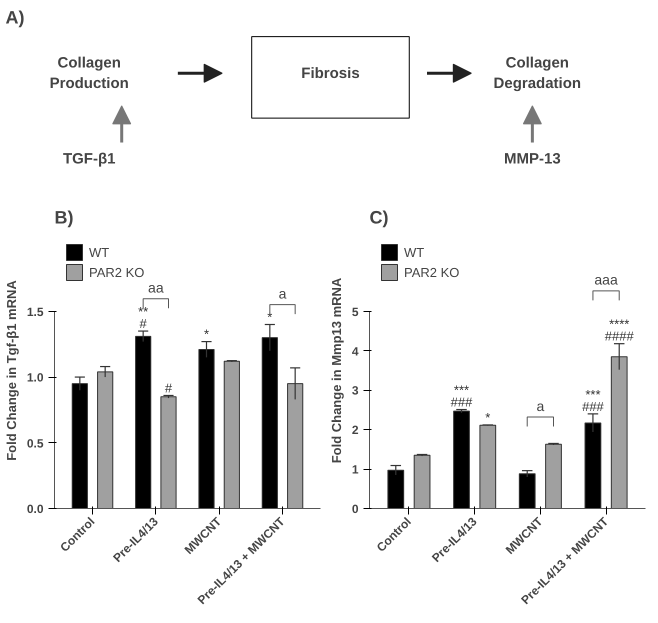 This screenshot has height=623, width=658. I want to click on y-tick-label: 0.5, so click(35, 443).